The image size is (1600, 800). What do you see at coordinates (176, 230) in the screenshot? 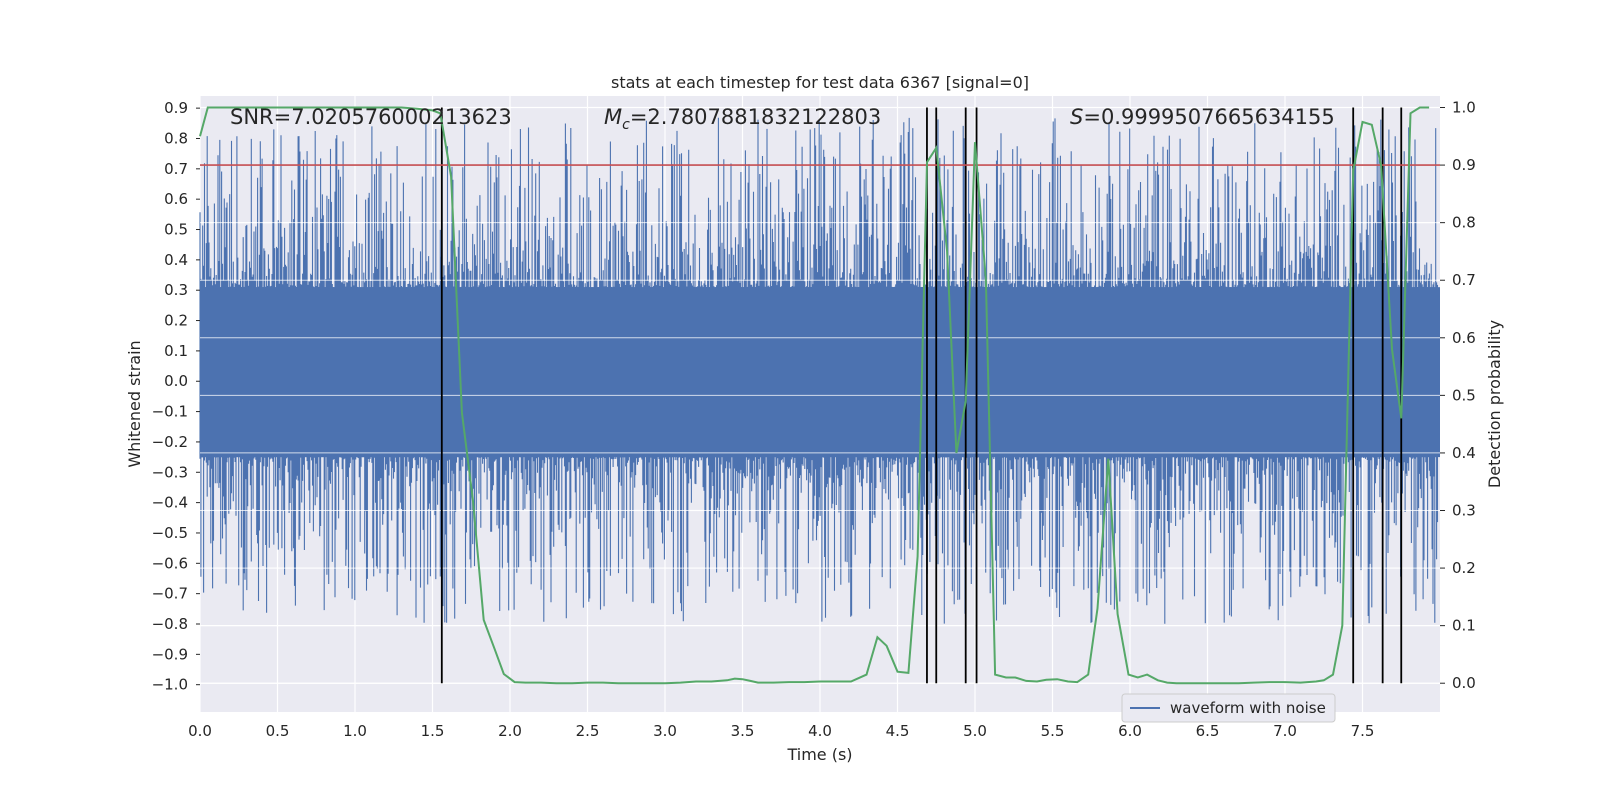
I see `y-left-tick-4: 0.5` at bounding box center [176, 230].